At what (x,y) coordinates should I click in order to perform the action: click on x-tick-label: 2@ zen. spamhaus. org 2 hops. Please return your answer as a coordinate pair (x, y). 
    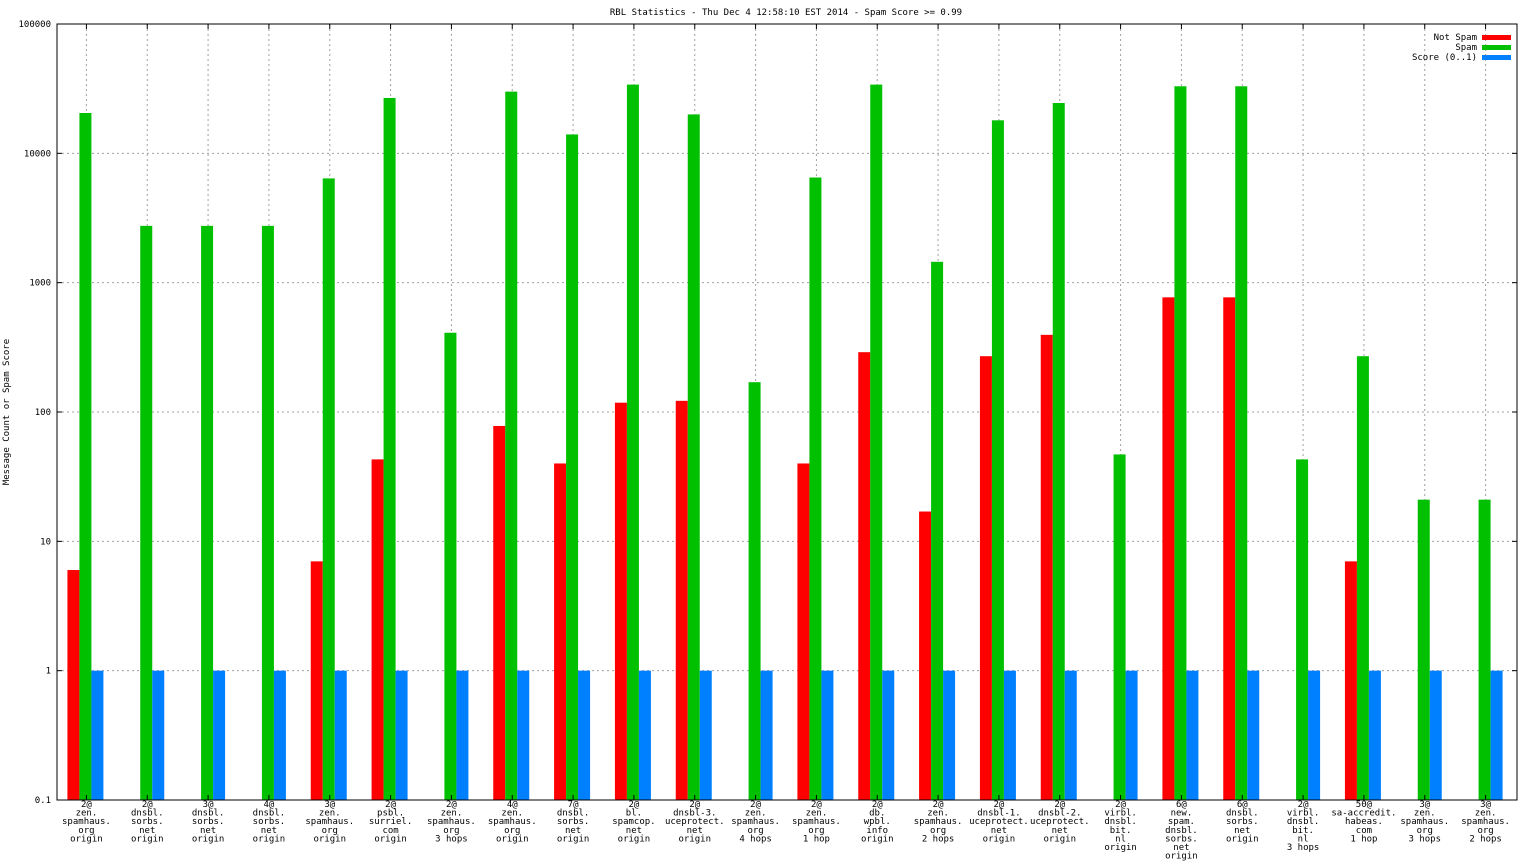
    Looking at the image, I should click on (938, 822).